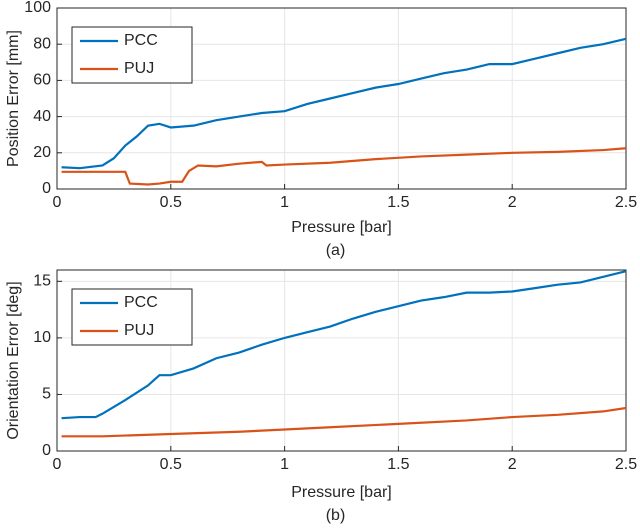 This screenshot has height=530, width=640. What do you see at coordinates (42, 337) in the screenshot?
I see `y-tick-label: 10` at bounding box center [42, 337].